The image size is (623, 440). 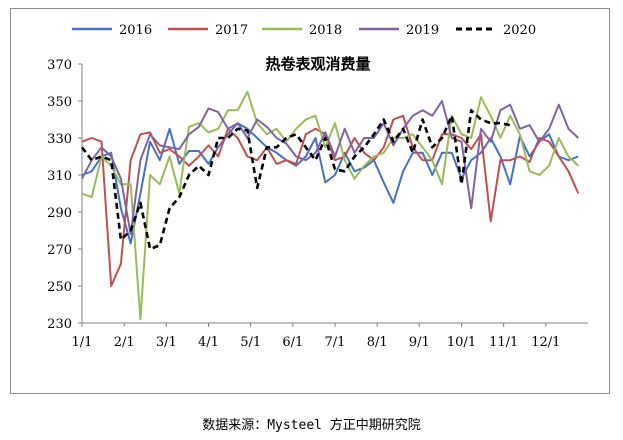 What do you see at coordinates (59, 139) in the screenshot?
I see `y-tick-label: 330` at bounding box center [59, 139].